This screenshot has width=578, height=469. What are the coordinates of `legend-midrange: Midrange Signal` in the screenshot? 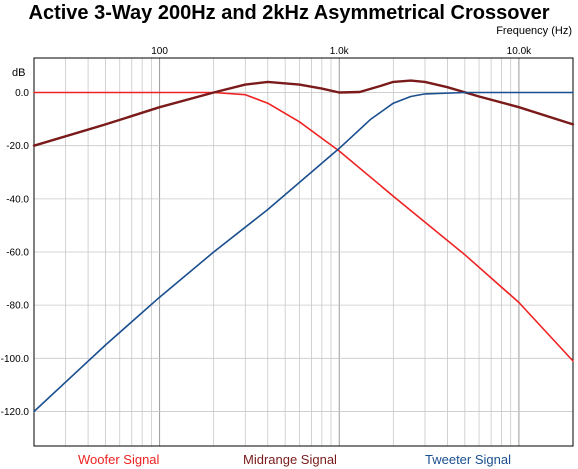 It's located at (290, 459).